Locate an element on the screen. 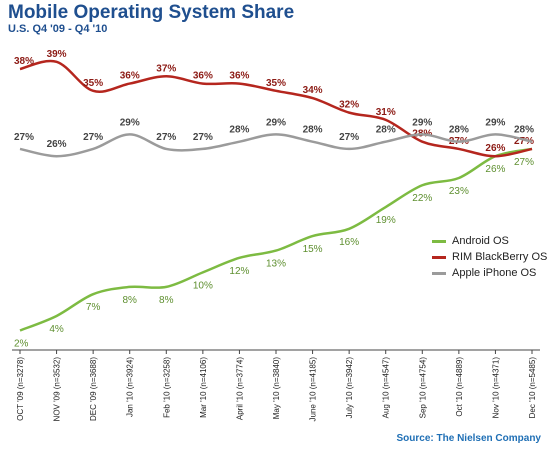 The image size is (551, 450). x-tick-label: Oct '10 (n=4889) is located at coordinates (459, 387).